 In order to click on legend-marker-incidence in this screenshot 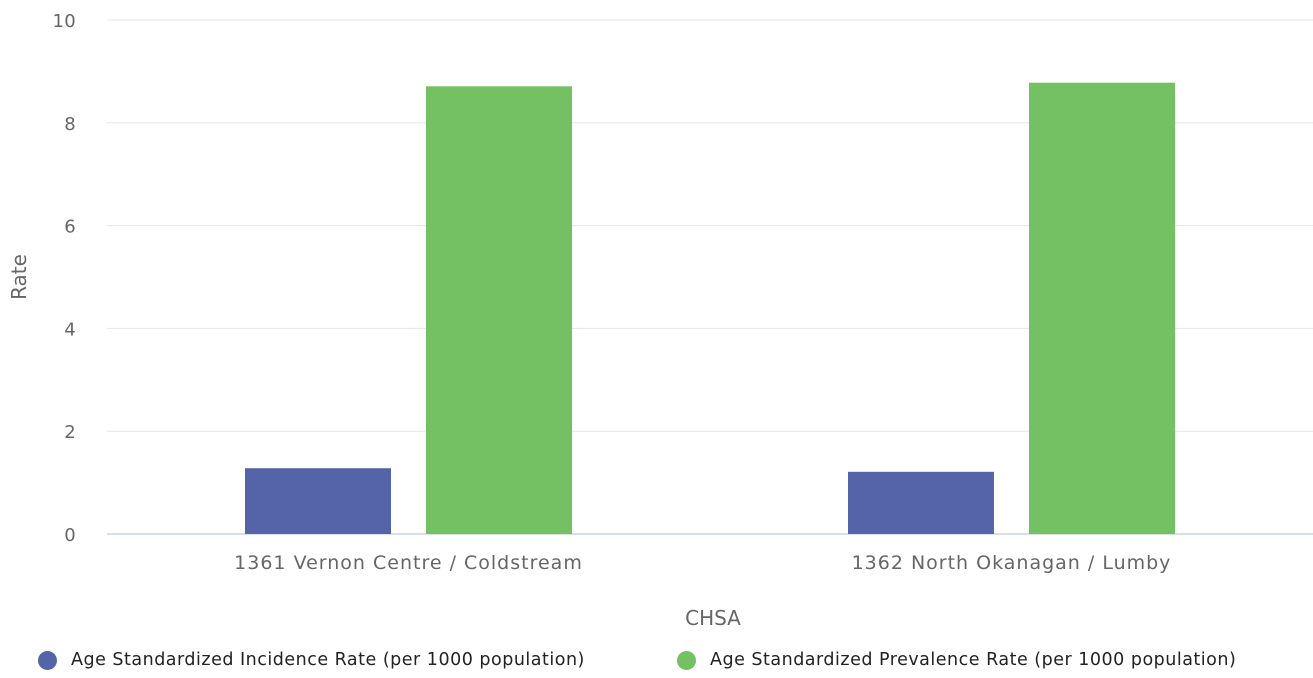, I will do `click(47, 660)`.